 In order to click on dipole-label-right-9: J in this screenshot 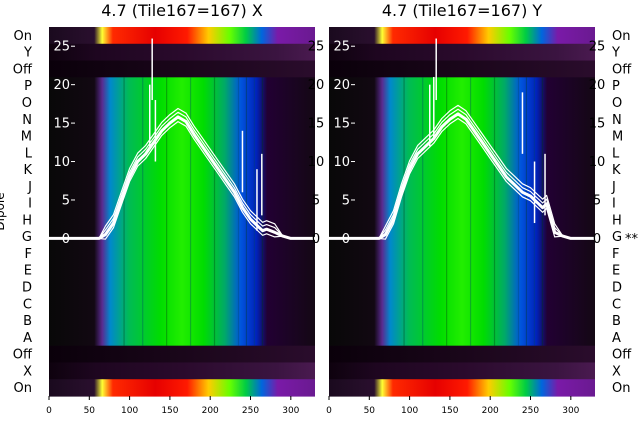, I will do `click(613, 187)`.